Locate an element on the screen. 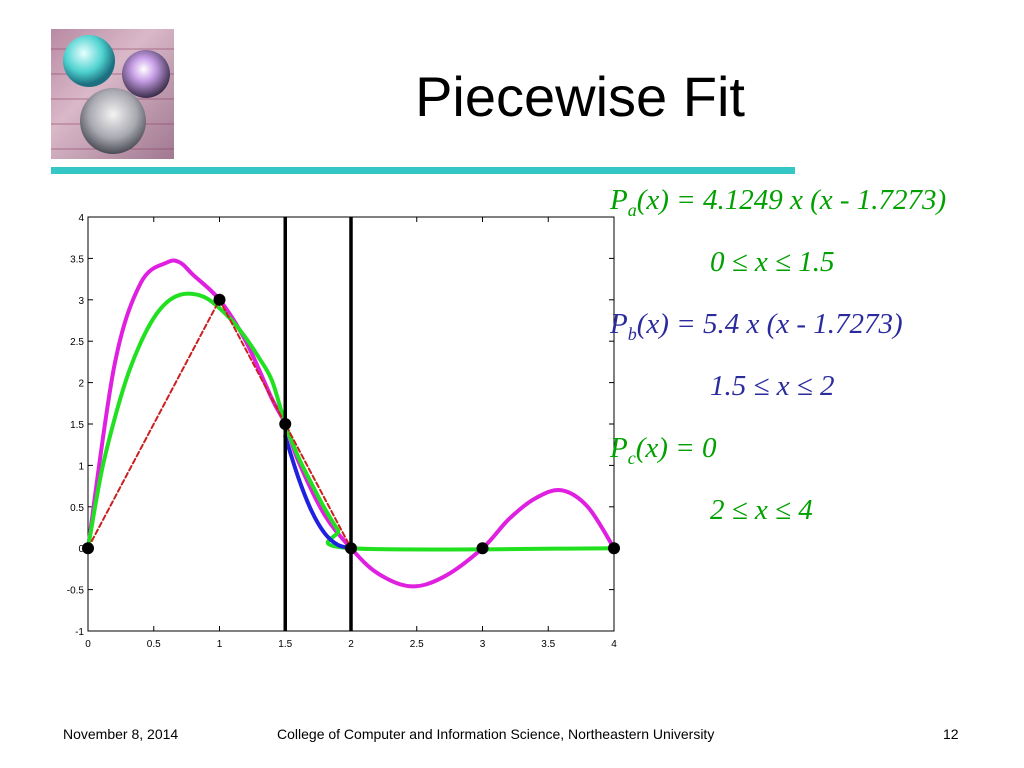 The image size is (1024, 768). y-tick-label: 0 is located at coordinates (81, 549).